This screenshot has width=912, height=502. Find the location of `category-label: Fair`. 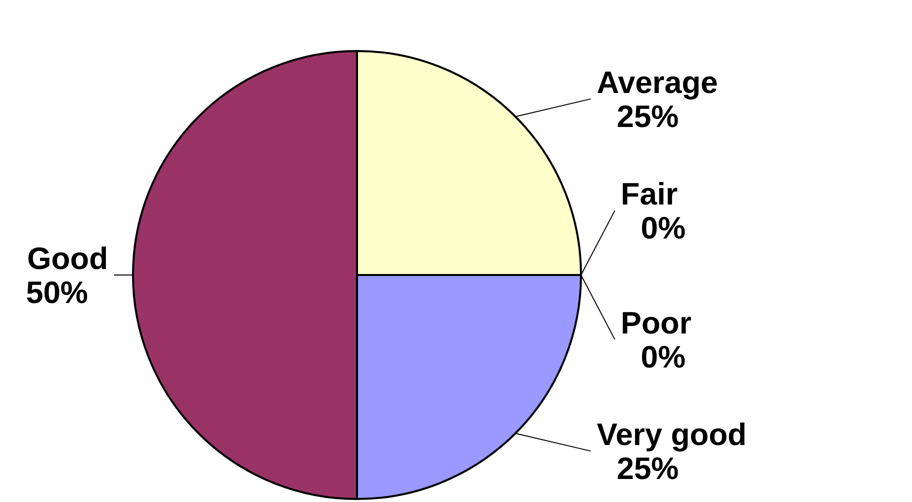

category-label: Fair is located at coordinates (649, 194).